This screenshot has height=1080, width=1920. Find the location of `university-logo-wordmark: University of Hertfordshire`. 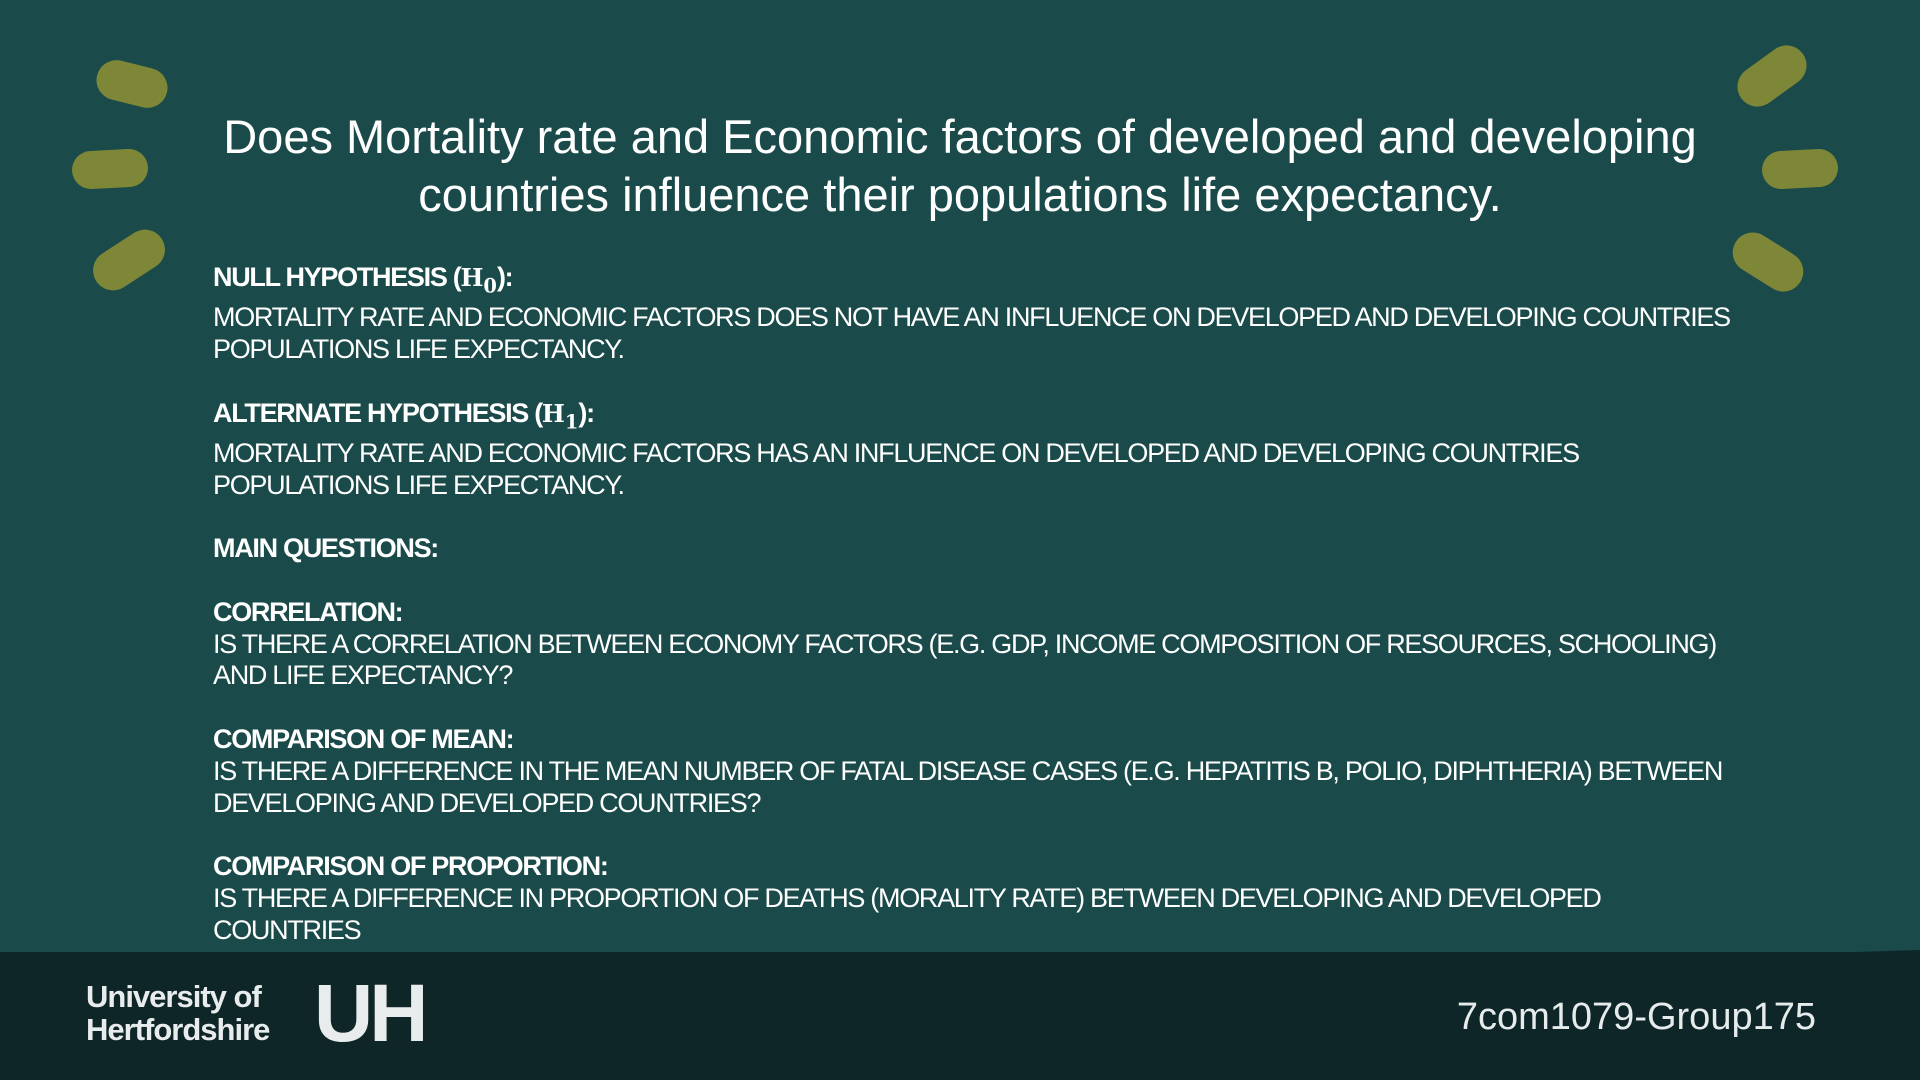

university-logo-wordmark: University of Hertfordshire is located at coordinates (178, 1013).